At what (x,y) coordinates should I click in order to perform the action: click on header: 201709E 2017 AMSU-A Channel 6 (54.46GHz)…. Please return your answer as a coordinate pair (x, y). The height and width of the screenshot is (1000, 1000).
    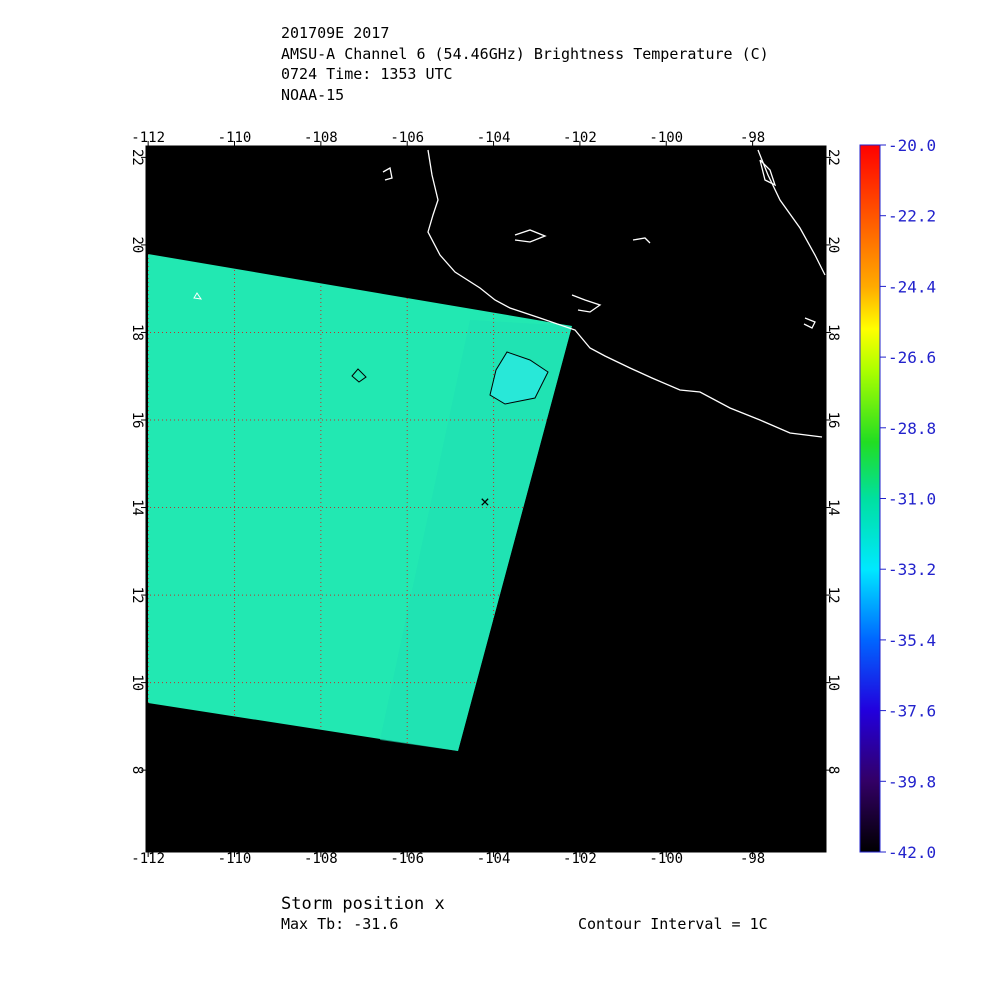
    Looking at the image, I should click on (525, 64).